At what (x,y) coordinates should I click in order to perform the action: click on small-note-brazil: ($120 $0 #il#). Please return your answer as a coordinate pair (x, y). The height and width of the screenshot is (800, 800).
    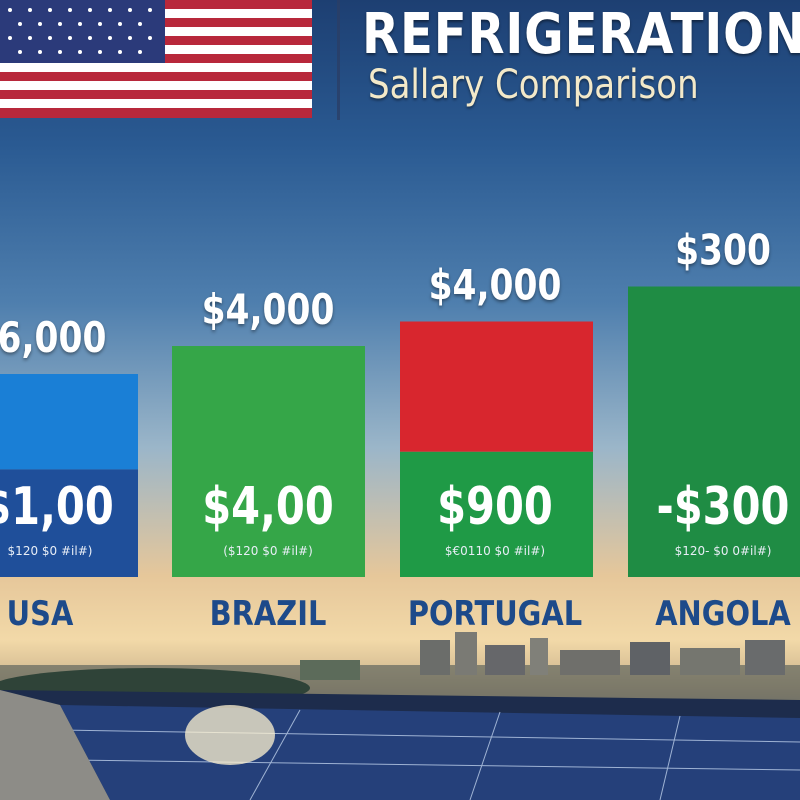
    Looking at the image, I should click on (268, 551).